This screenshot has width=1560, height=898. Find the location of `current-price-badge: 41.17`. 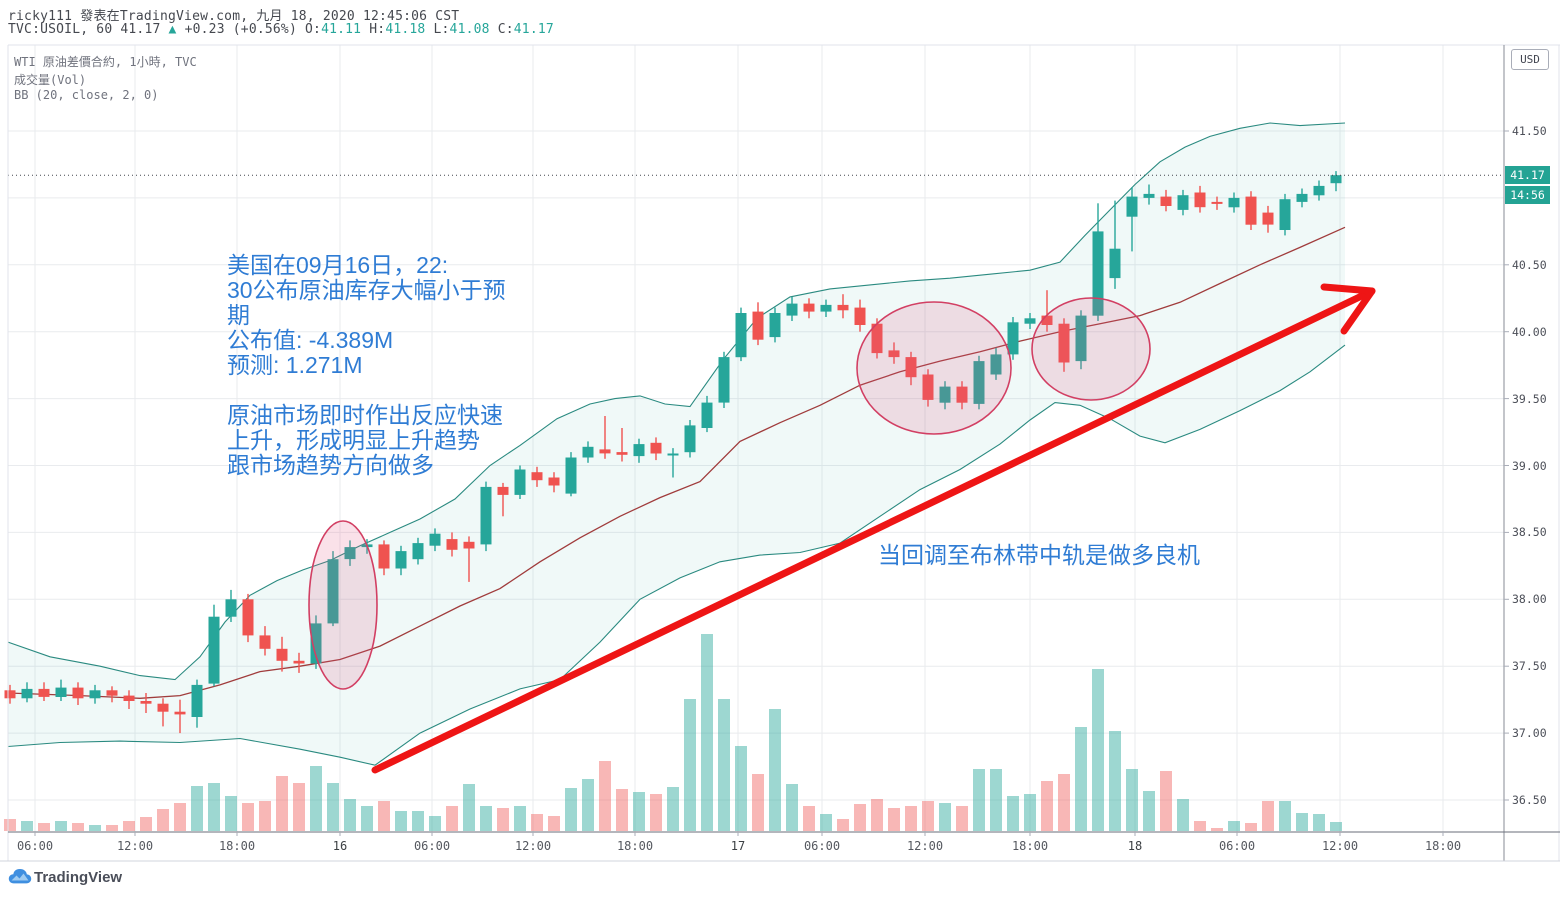

current-price-badge: 41.17 is located at coordinates (1527, 175).